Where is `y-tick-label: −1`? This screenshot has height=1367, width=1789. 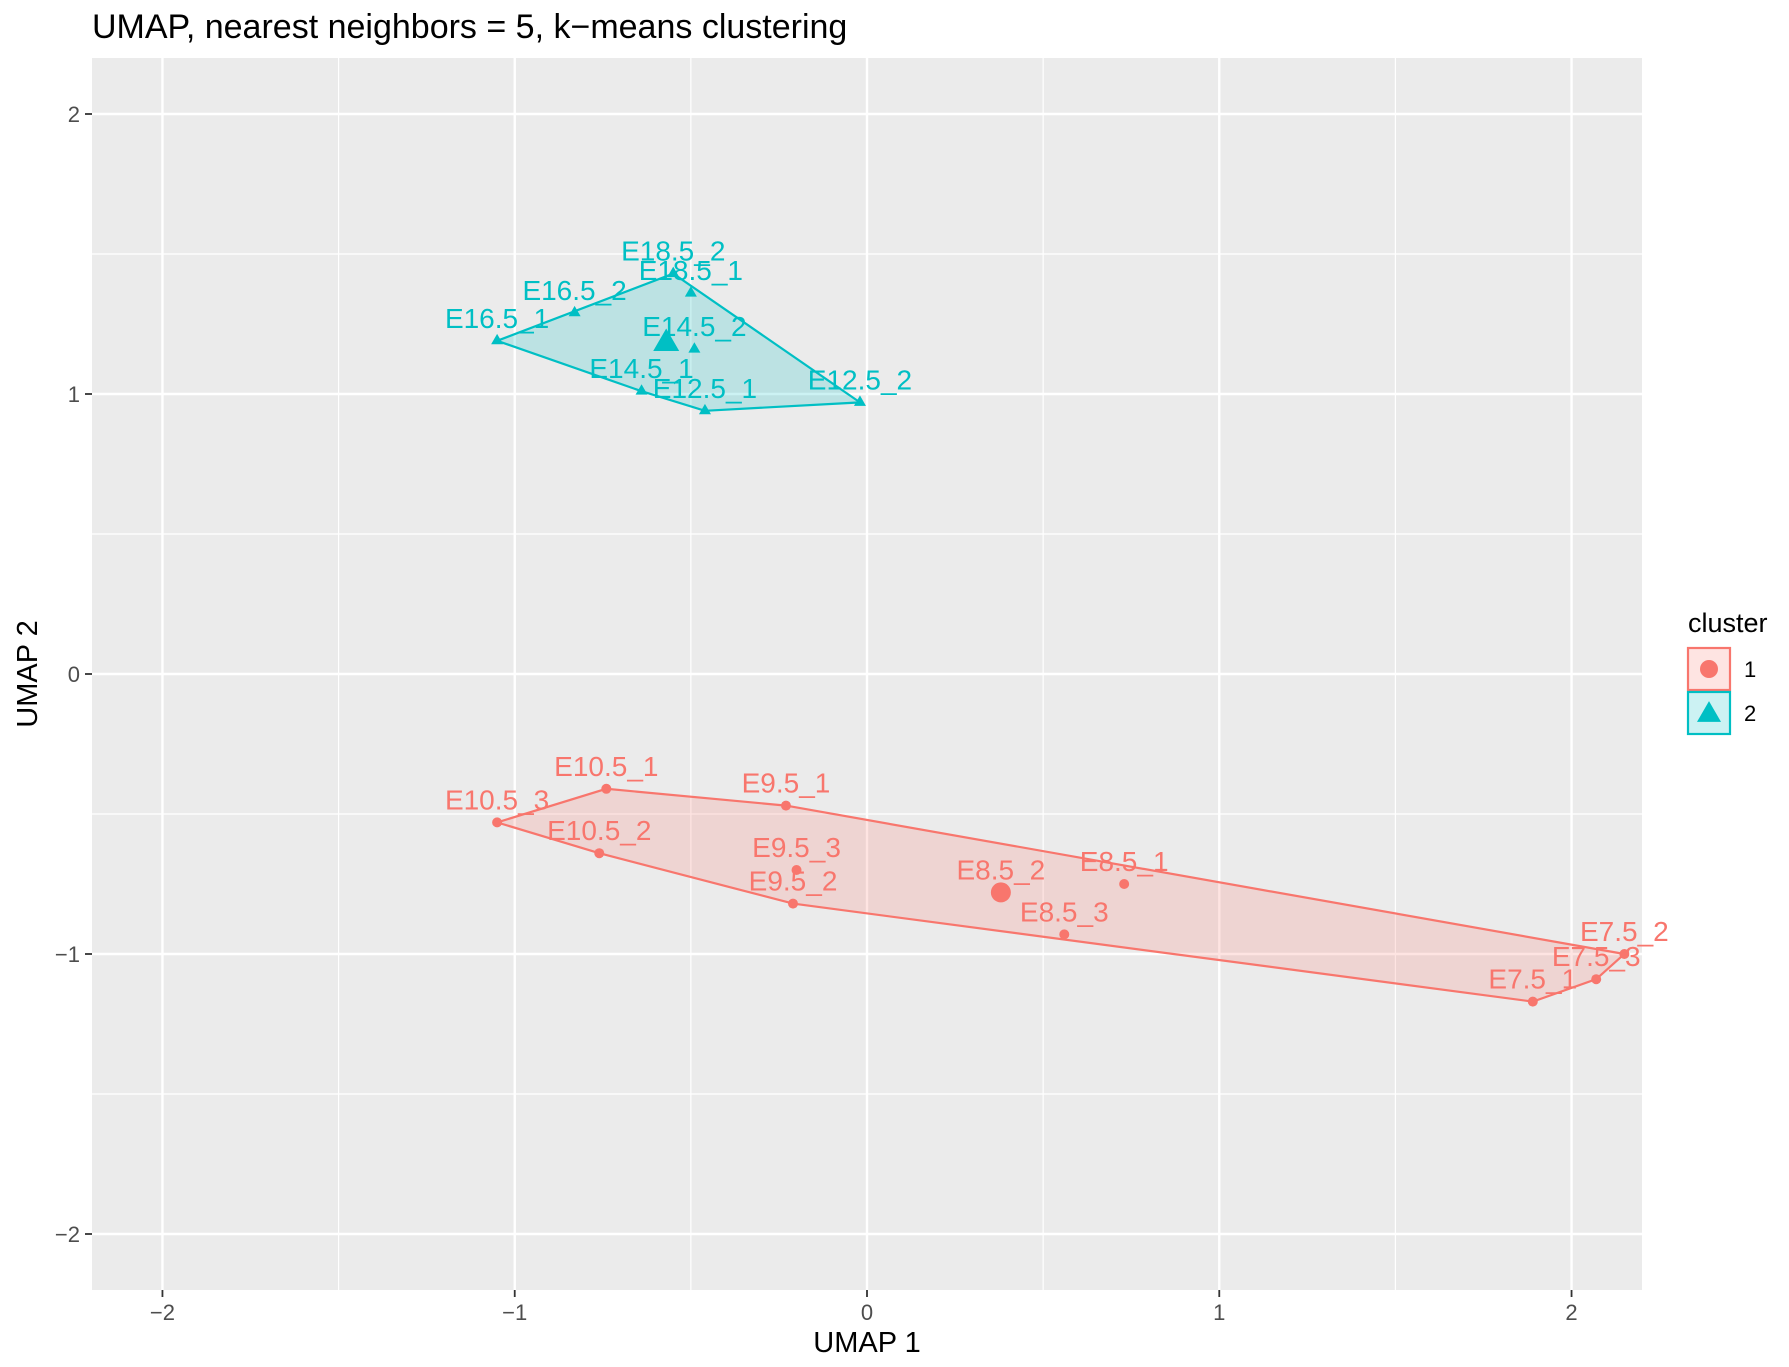 y-tick-label: −1 is located at coordinates (67, 954).